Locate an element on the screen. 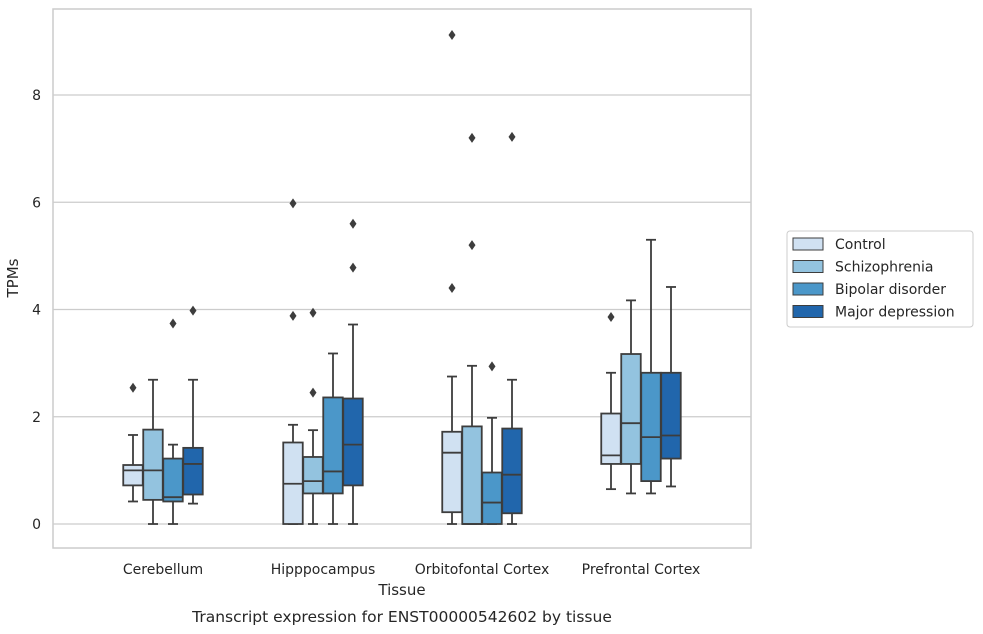  legend-label: Schizophrenia is located at coordinates (884, 268).